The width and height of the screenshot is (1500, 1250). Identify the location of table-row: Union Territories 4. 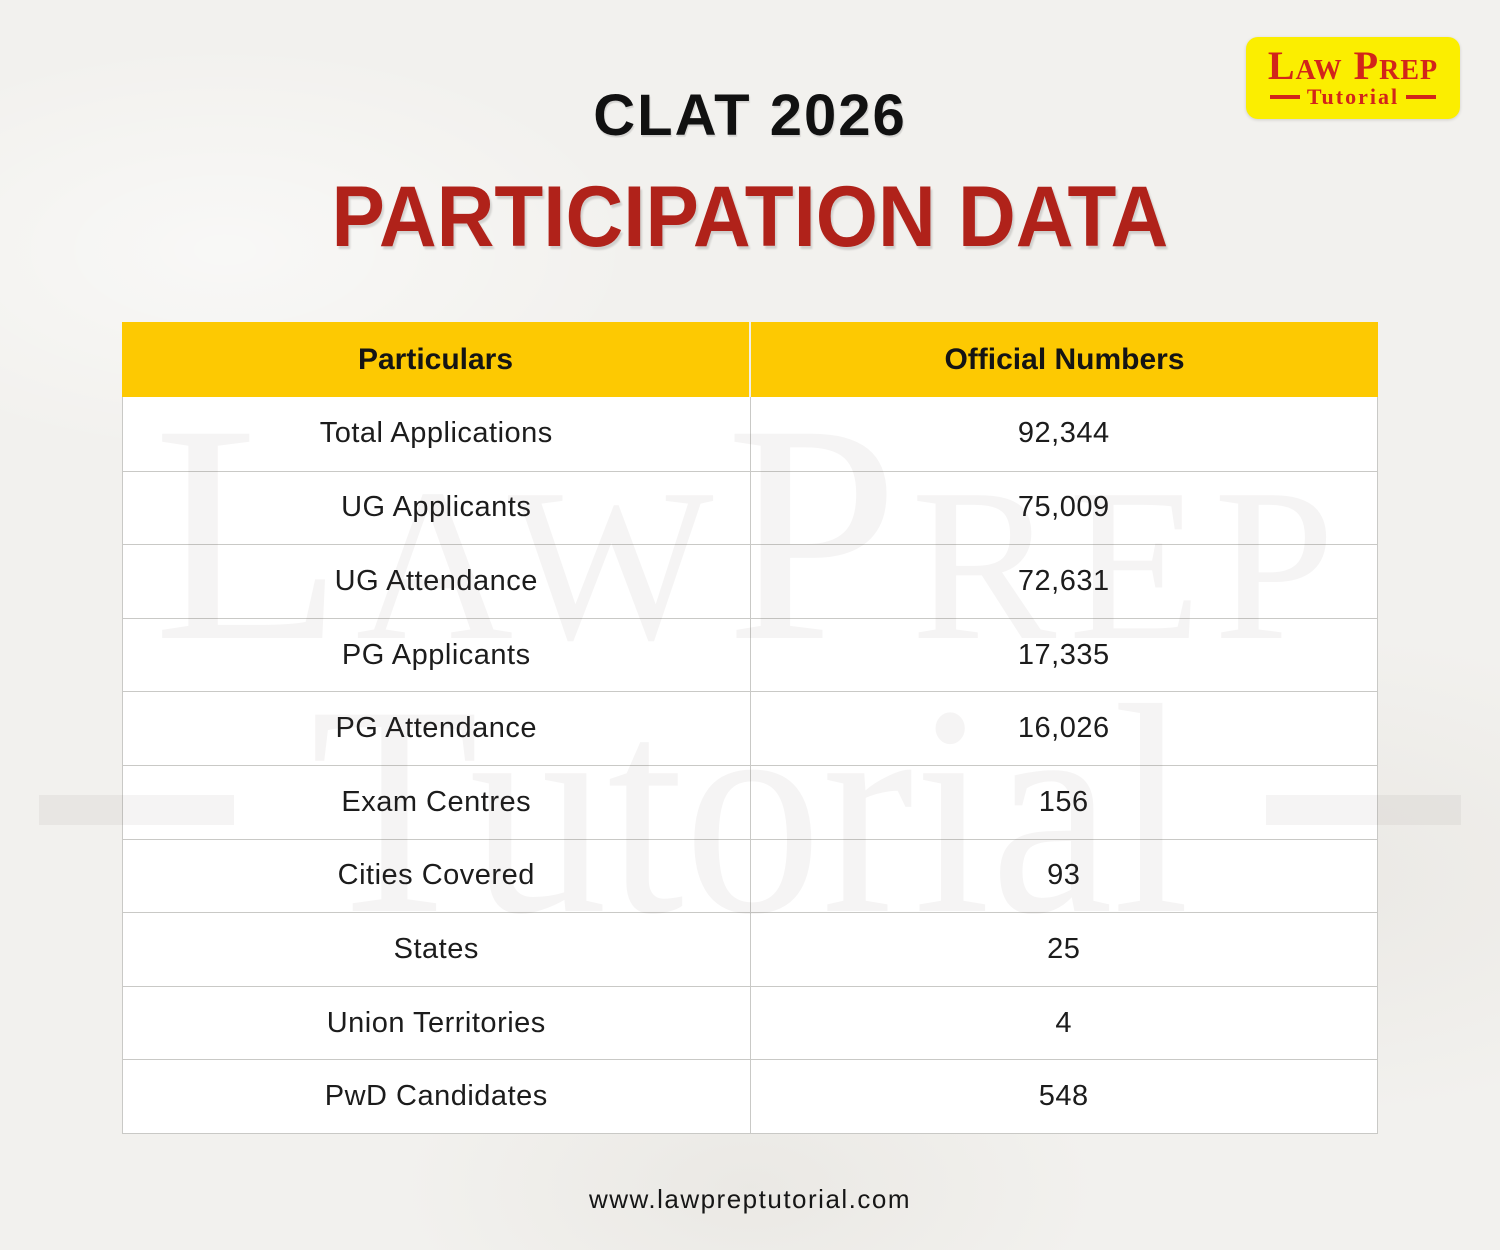
(750, 1022).